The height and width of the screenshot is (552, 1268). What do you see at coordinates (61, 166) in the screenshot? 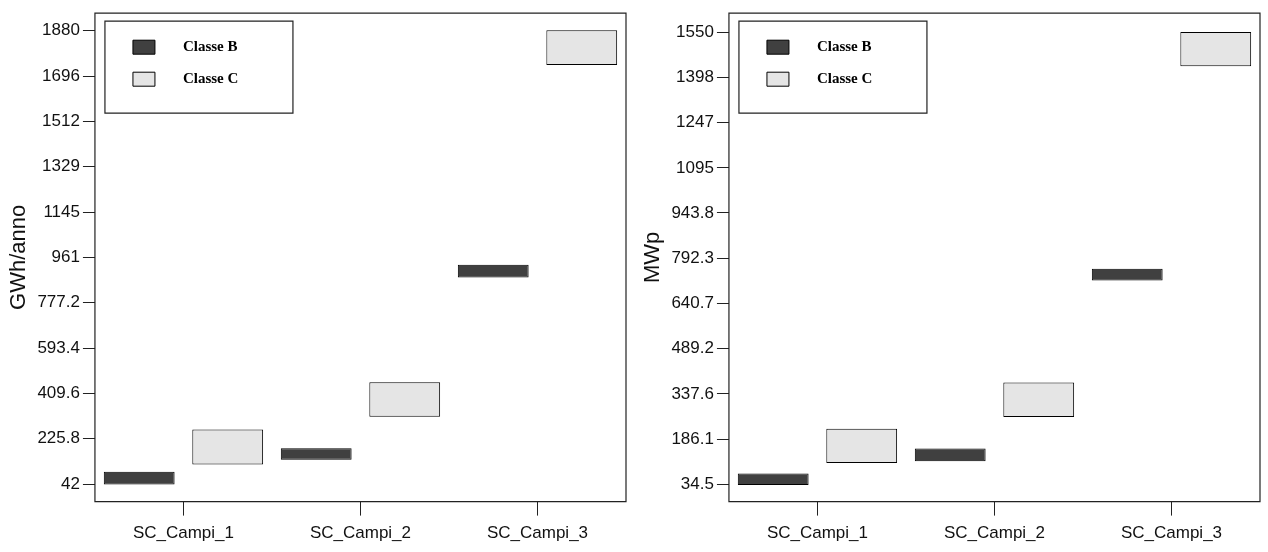
I see `y-tick-label: 1329` at bounding box center [61, 166].